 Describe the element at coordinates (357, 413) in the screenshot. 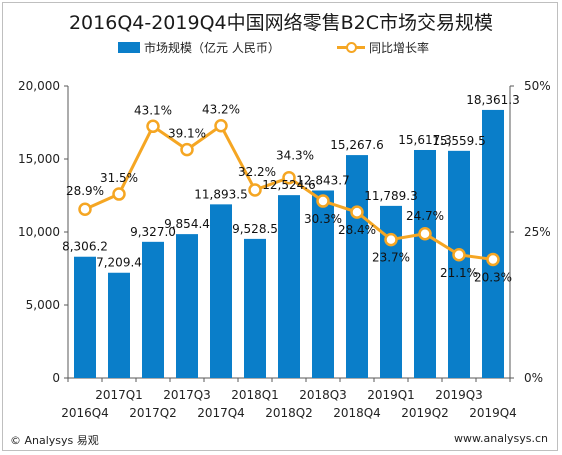

I see `x-tick-label: 2018Q4` at that location.